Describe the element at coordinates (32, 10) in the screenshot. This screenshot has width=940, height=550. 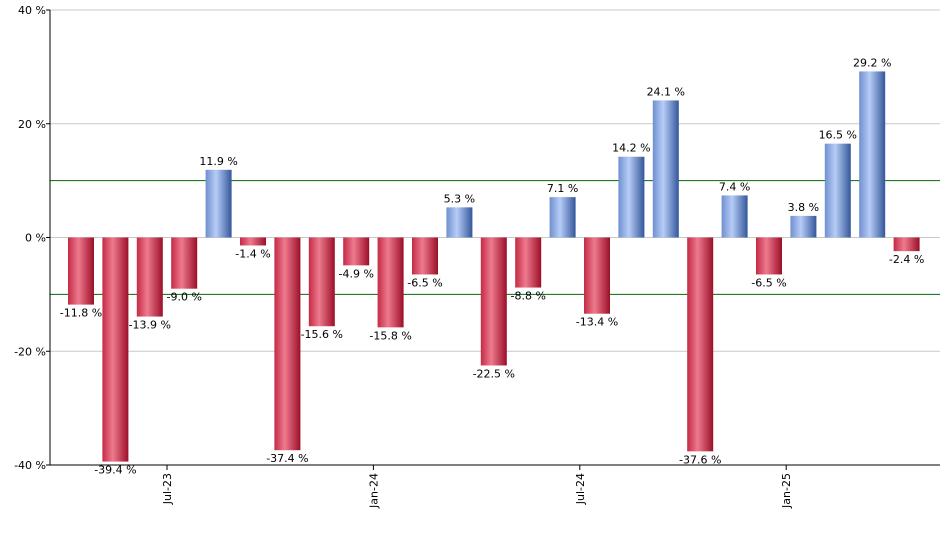
I see `y-tick-label: 40 %` at that location.